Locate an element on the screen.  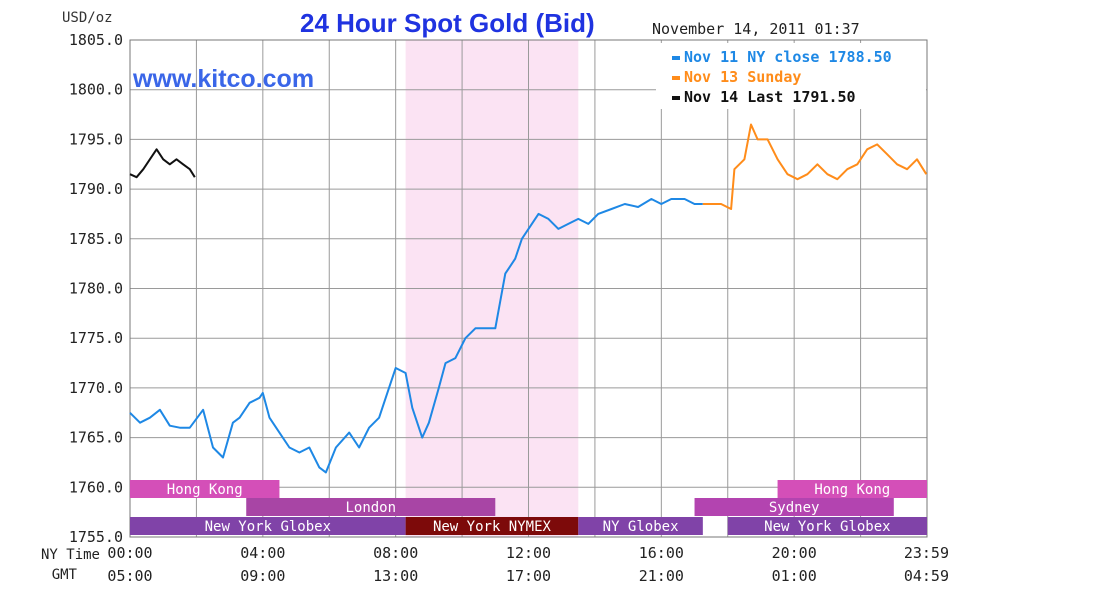
x-tick-label-gmt: 13:00 is located at coordinates (395, 576).